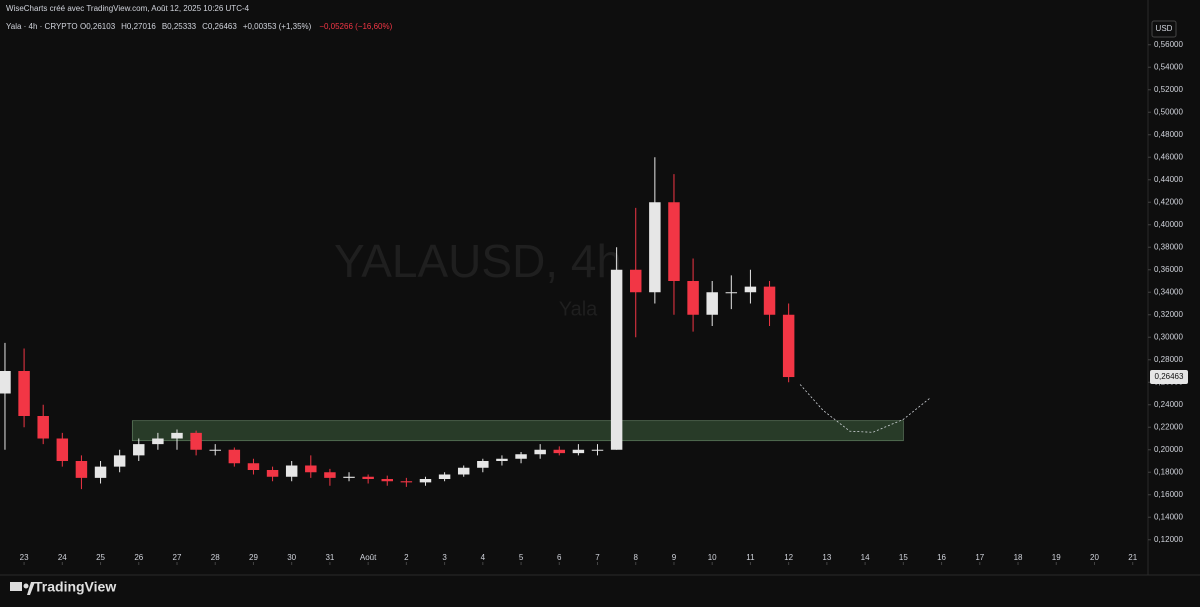 The image size is (1200, 607). What do you see at coordinates (1168, 66) in the screenshot?
I see `y-tick-label: 0,54000` at bounding box center [1168, 66].